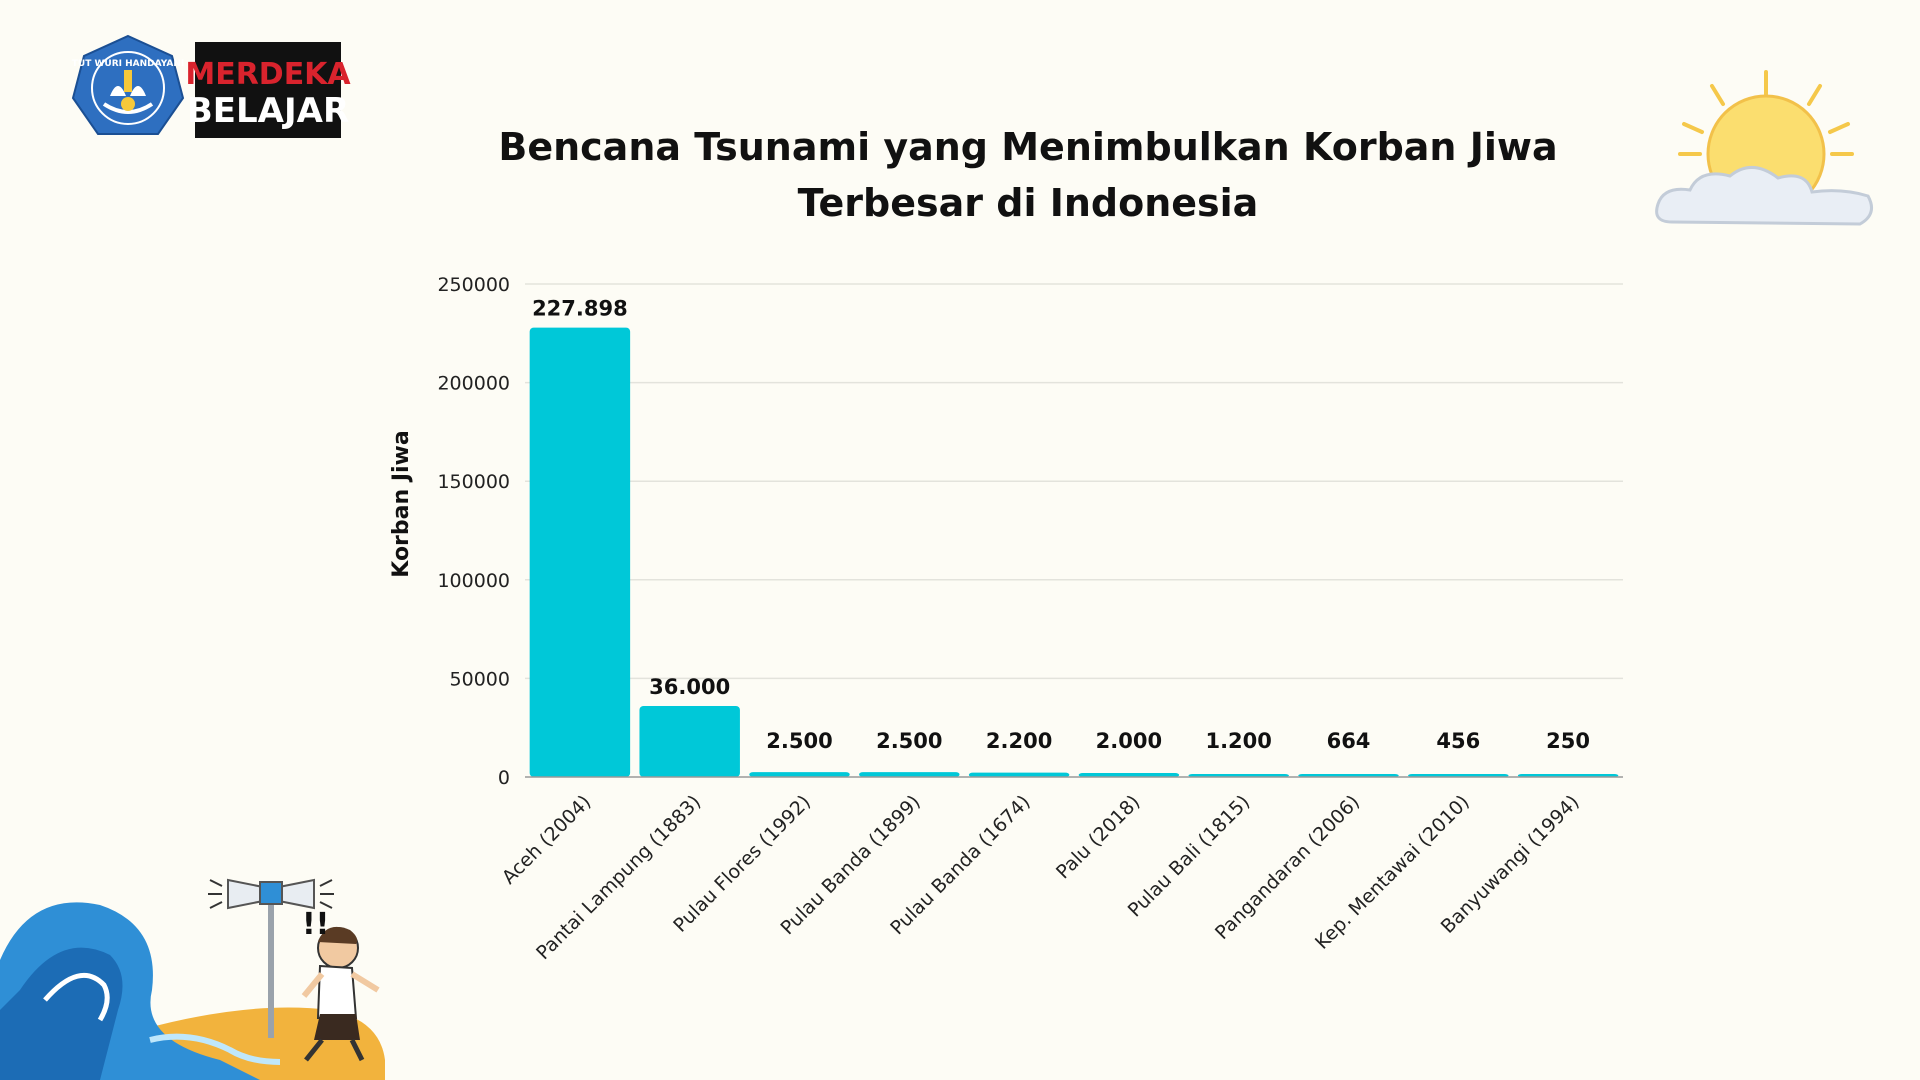  Describe the element at coordinates (140, 991) in the screenshot. I see `wave` at that location.